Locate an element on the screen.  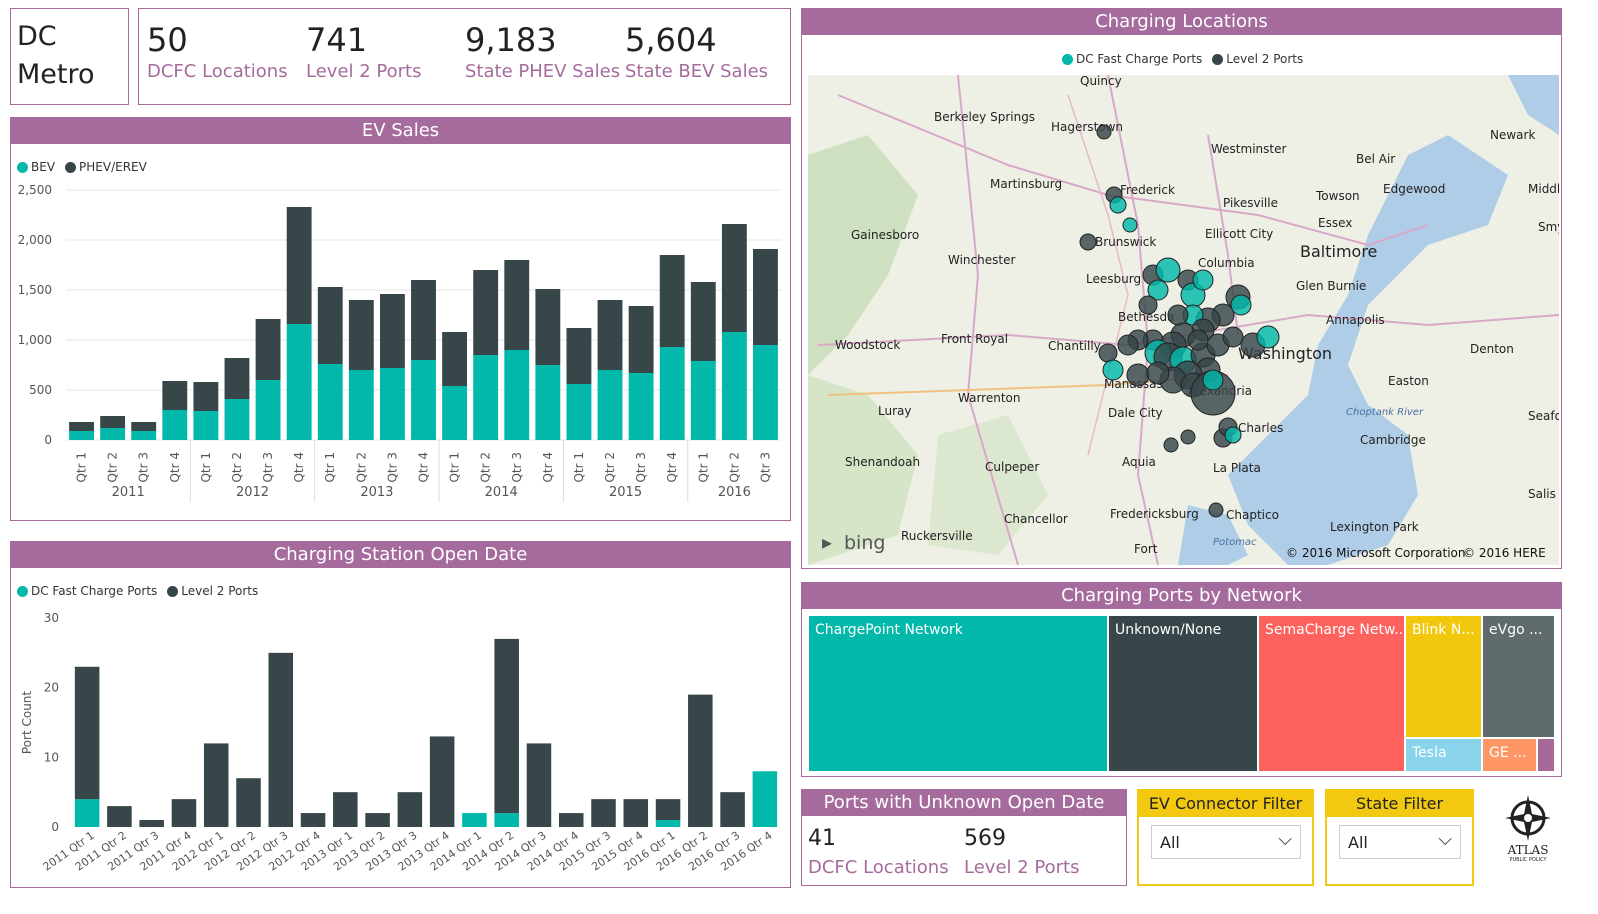
map-place: Hagerstown is located at coordinates (1087, 127).